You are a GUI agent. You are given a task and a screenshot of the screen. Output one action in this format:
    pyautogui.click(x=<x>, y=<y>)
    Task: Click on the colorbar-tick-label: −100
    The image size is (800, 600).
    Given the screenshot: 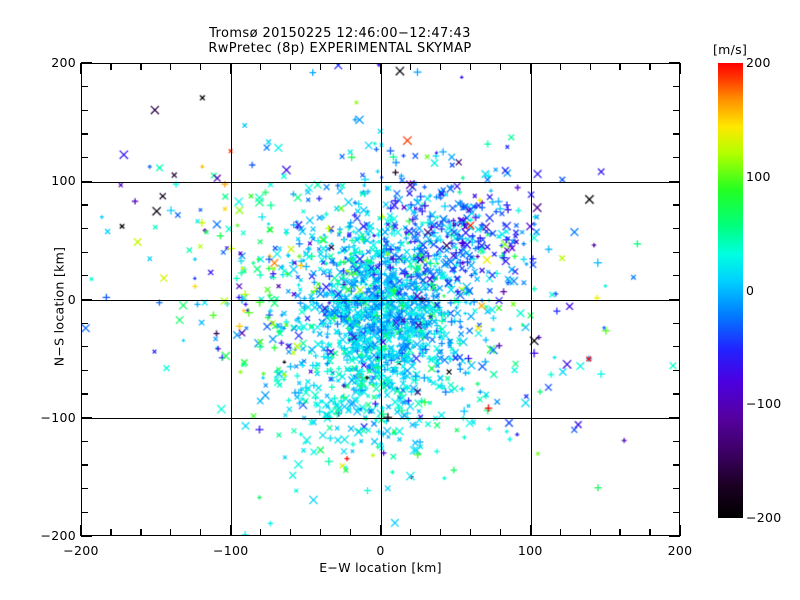 What is the action you would take?
    pyautogui.click(x=764, y=404)
    